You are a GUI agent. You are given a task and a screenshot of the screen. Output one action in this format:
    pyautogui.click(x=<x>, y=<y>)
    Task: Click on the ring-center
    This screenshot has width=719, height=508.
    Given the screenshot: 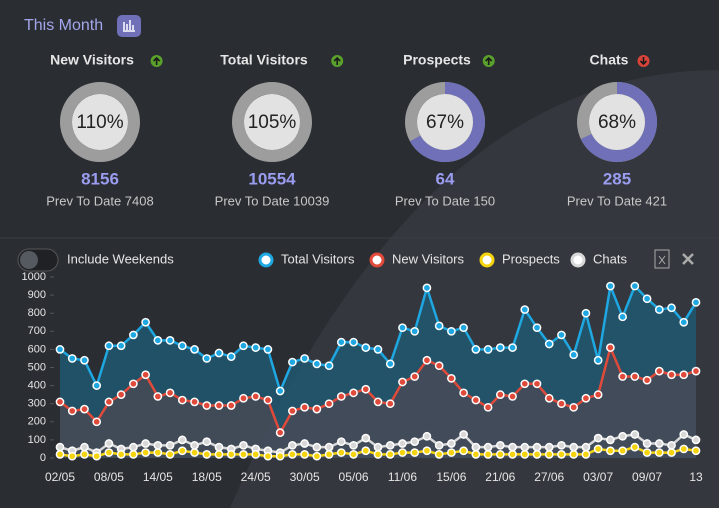 What is the action you would take?
    pyautogui.click(x=445, y=122)
    